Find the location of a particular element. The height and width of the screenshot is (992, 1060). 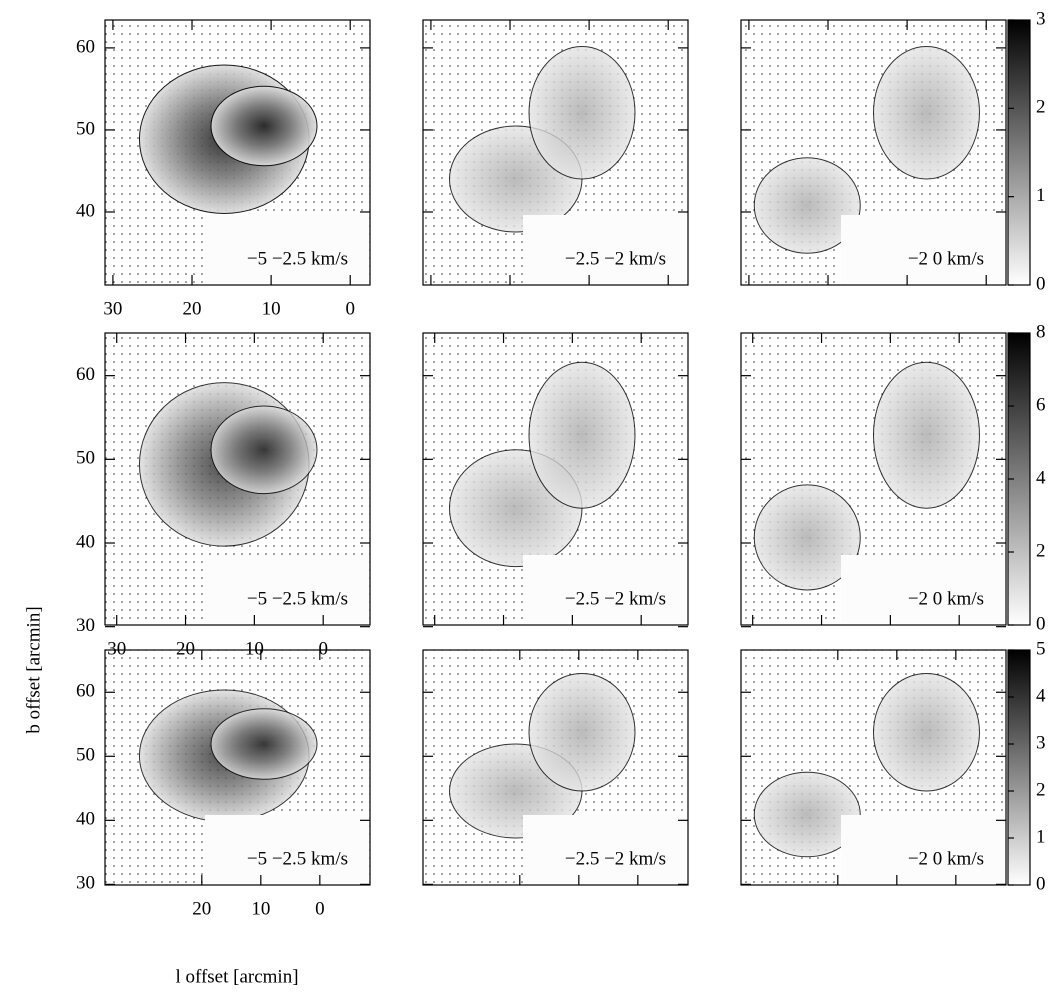

y-axis-label: b offset [arcmin] is located at coordinates (33, 669).